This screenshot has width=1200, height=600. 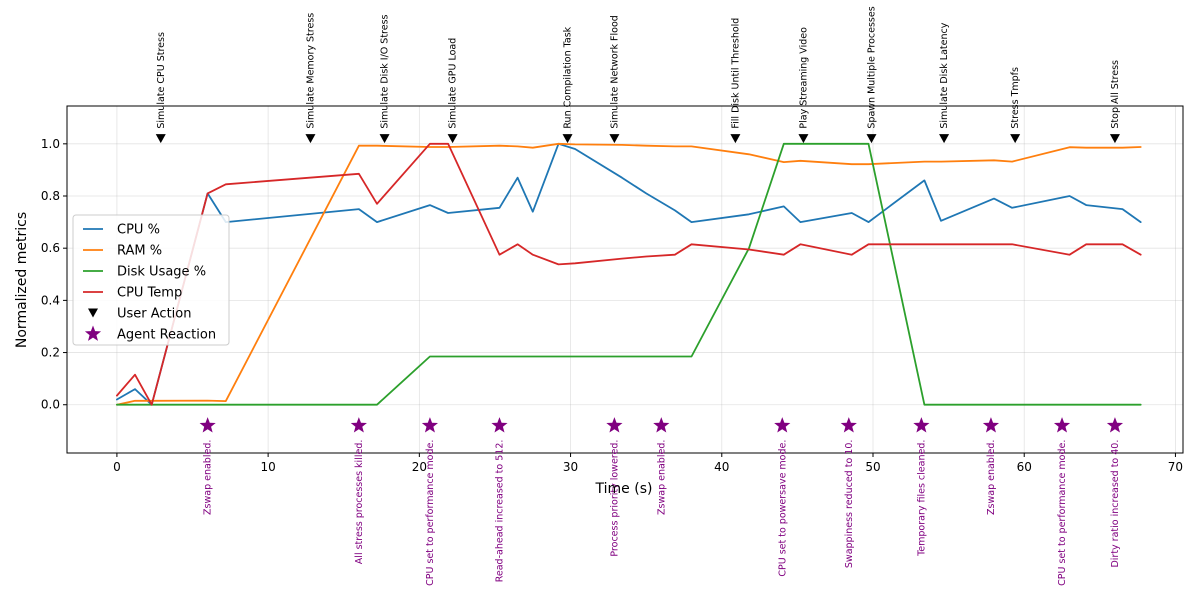 What do you see at coordinates (161, 272) in the screenshot?
I see `legend-entry-label: Disk Usage %` at bounding box center [161, 272].